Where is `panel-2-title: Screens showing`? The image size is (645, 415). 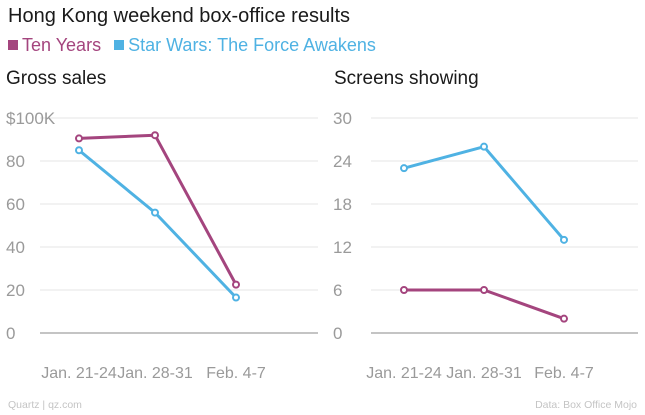 panel-2-title: Screens showing is located at coordinates (406, 78).